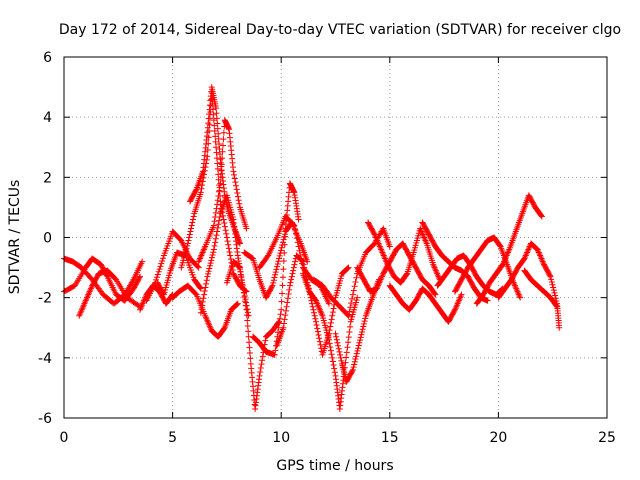 Image resolution: width=640 pixels, height=480 pixels. What do you see at coordinates (172, 438) in the screenshot?
I see `x-tick-label: 5` at bounding box center [172, 438].